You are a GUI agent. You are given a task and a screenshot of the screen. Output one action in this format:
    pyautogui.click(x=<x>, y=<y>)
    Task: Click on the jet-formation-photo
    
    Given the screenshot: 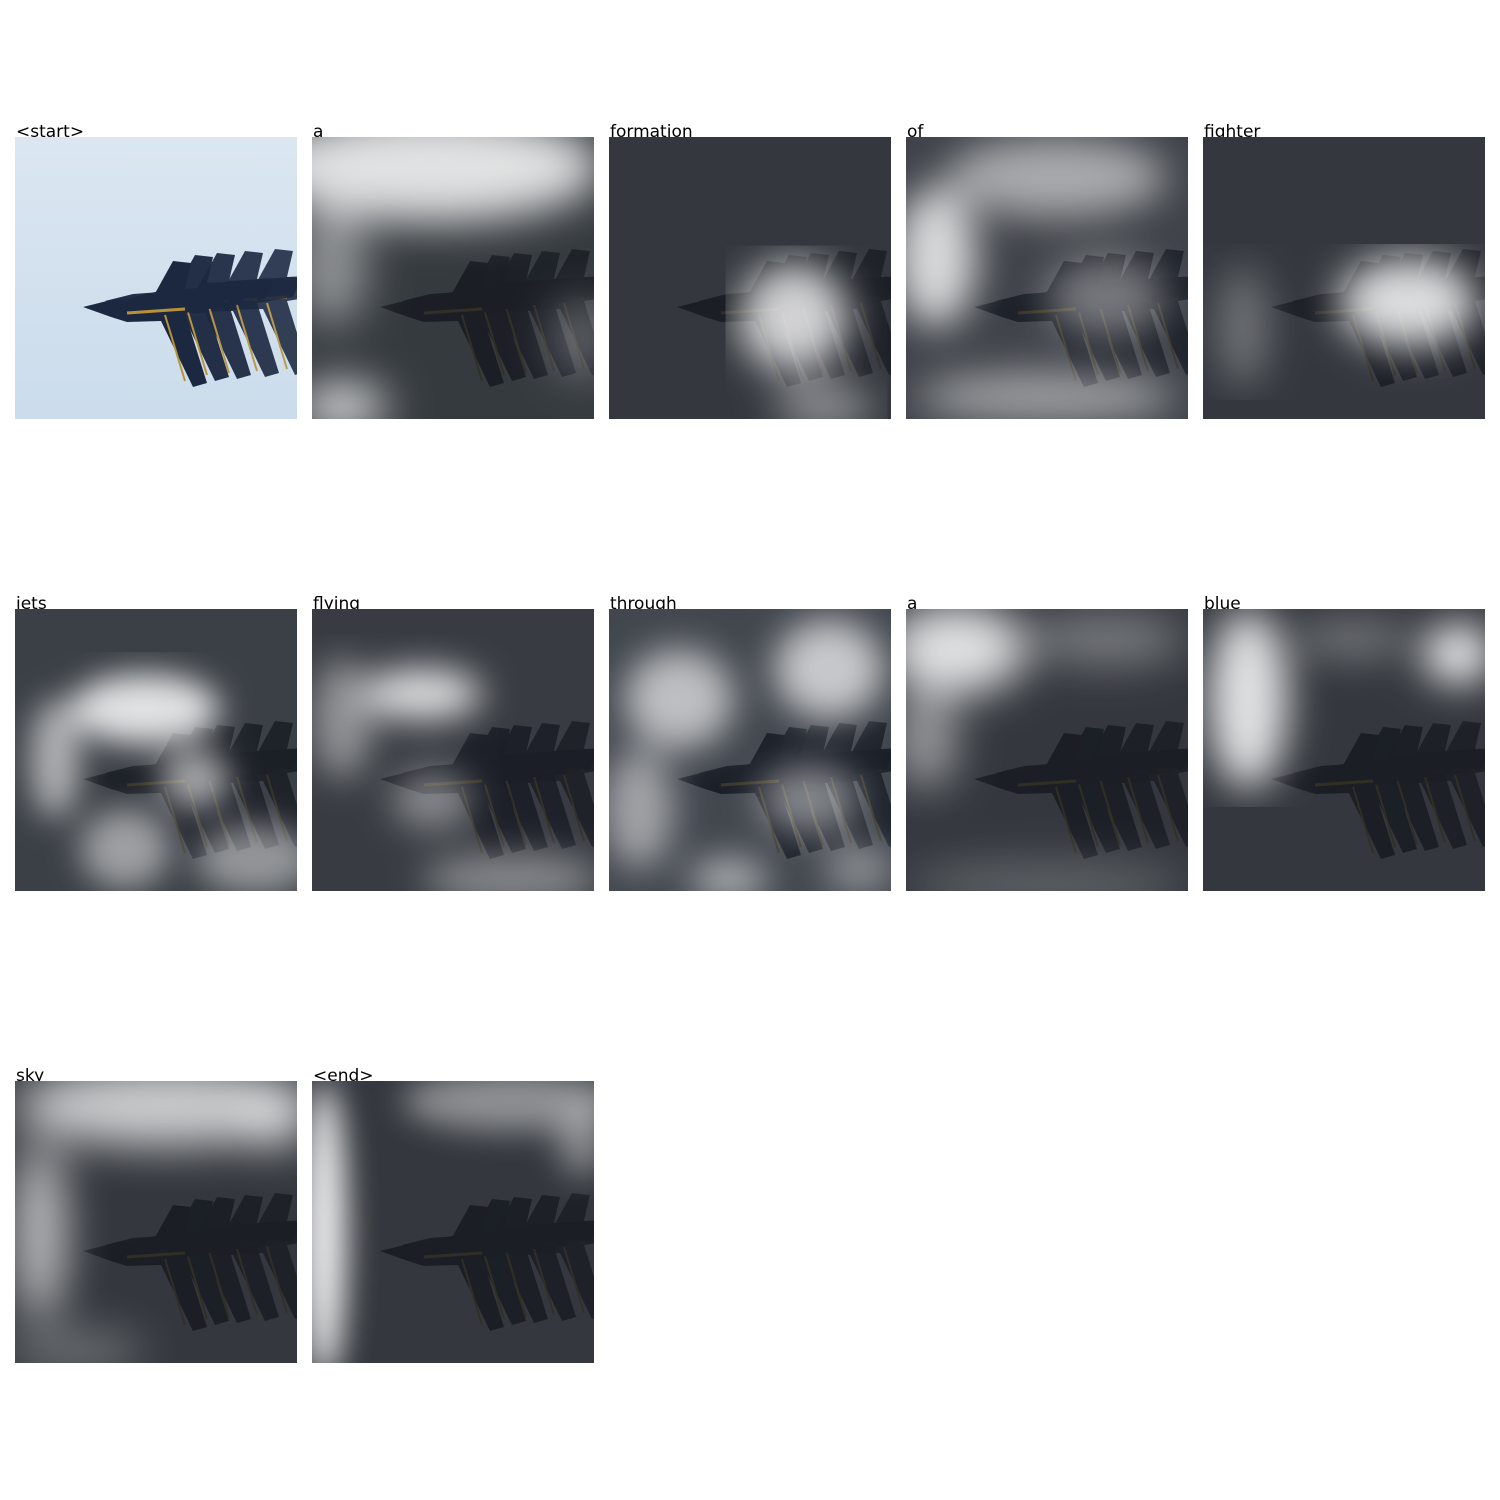 What is the action you would take?
    pyautogui.click(x=156, y=278)
    